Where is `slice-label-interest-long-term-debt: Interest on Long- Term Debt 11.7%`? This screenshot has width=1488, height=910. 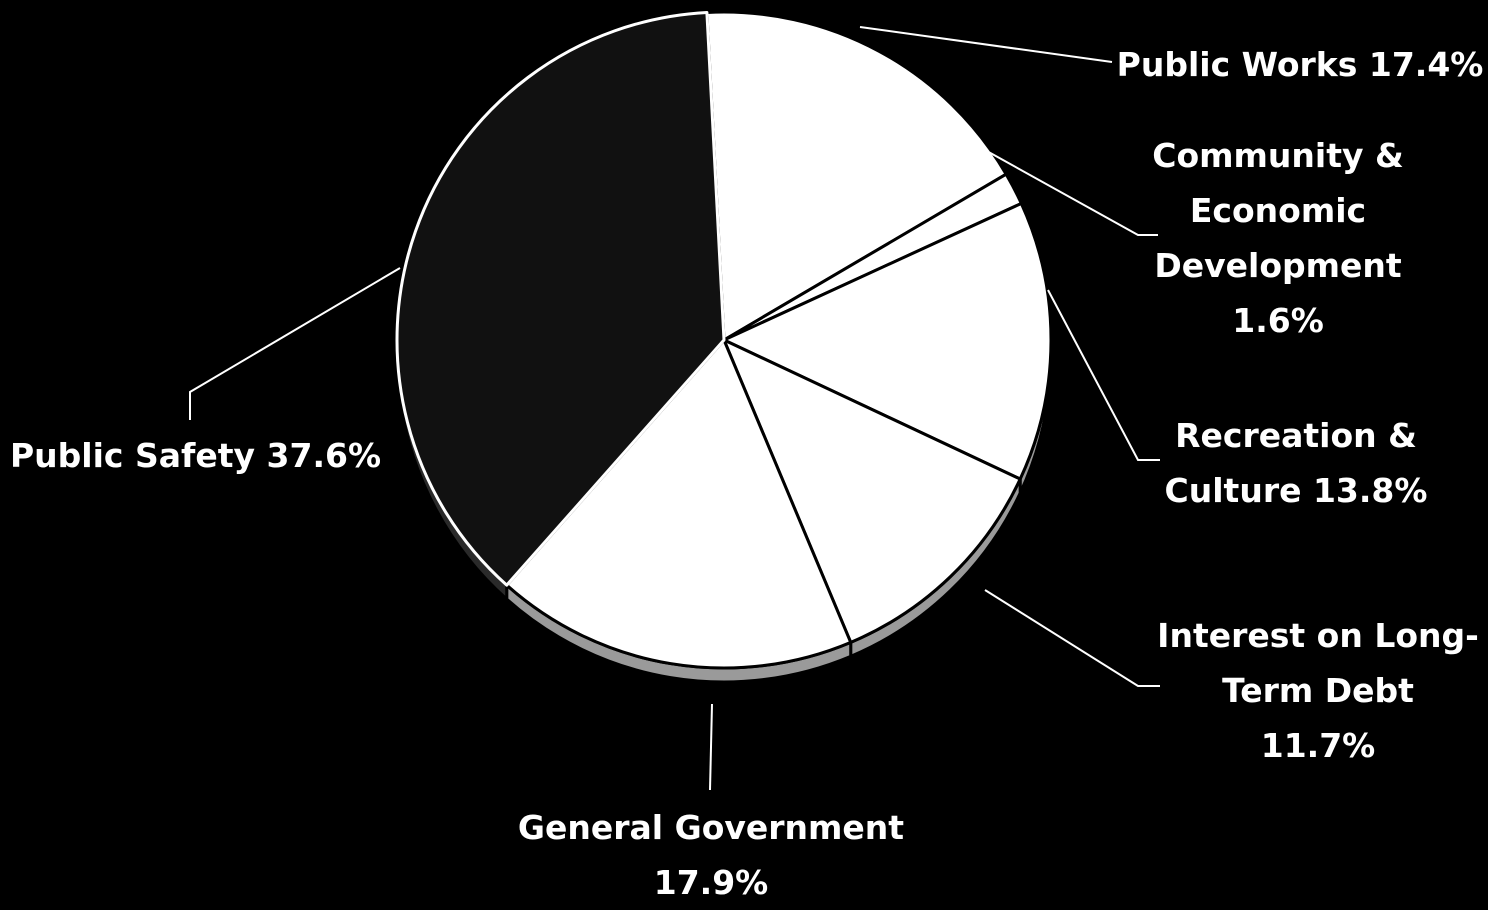
slice-label-interest-long-term-debt: Interest on Long- Term Debt 11.7% is located at coordinates (1318, 690).